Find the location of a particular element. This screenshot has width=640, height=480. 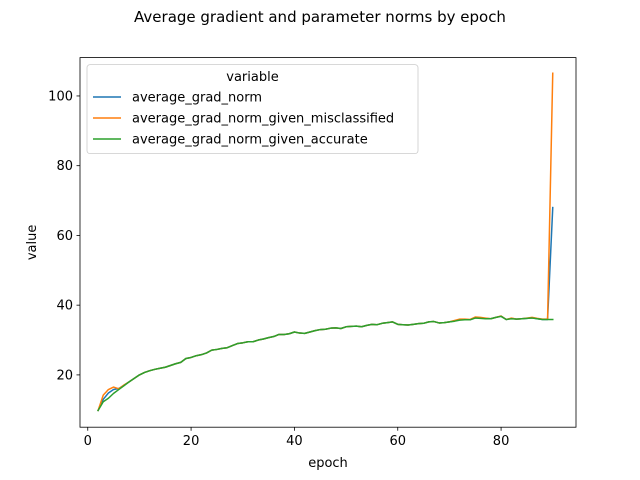

x-tick-label: 20 is located at coordinates (191, 441).